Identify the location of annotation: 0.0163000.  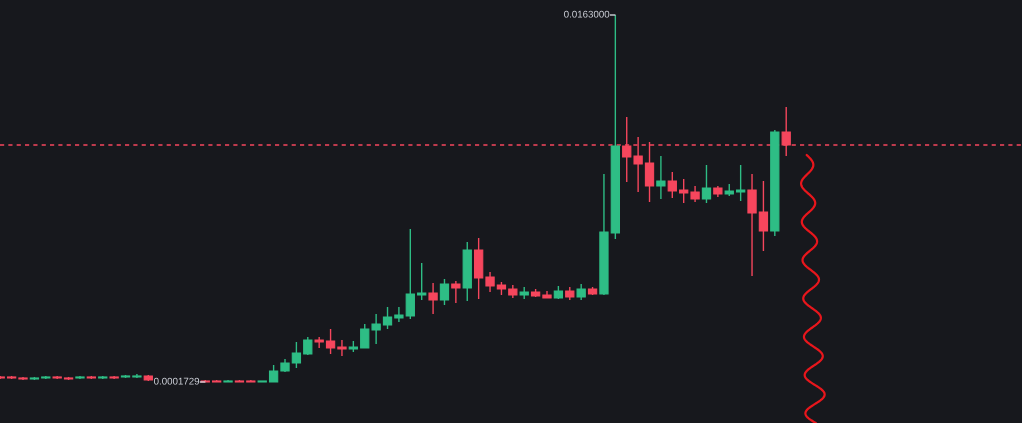
(587, 14).